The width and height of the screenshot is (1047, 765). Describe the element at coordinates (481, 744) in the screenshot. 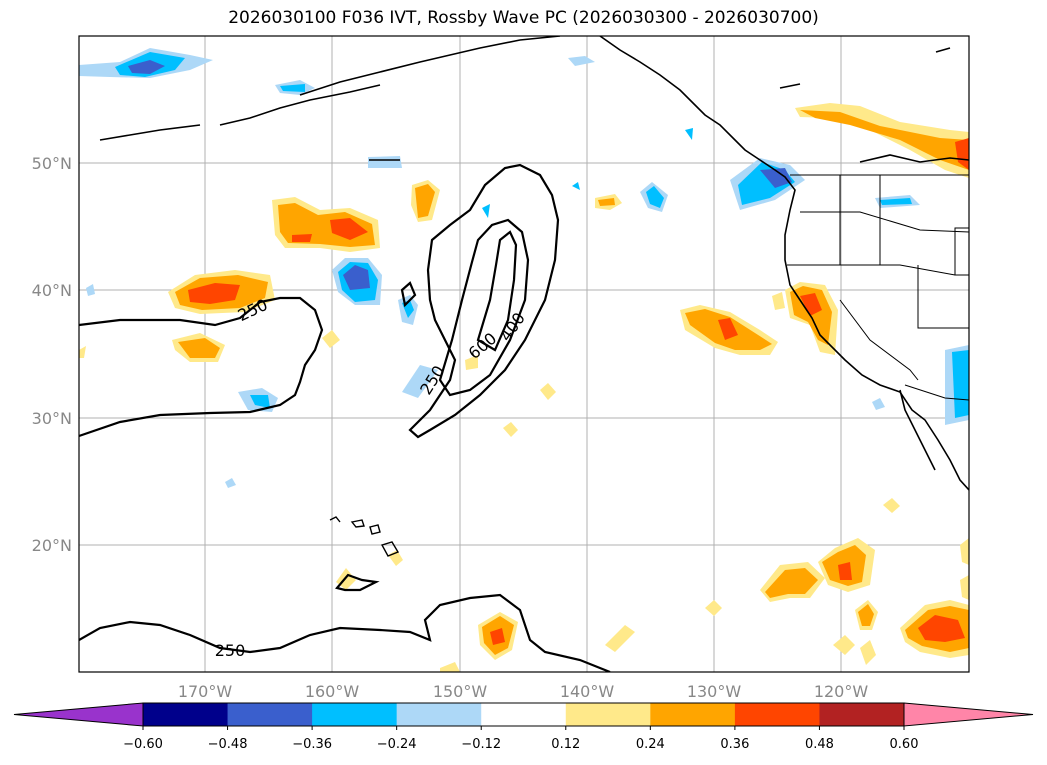

I see `colorbar-tick-label: −0.12` at that location.